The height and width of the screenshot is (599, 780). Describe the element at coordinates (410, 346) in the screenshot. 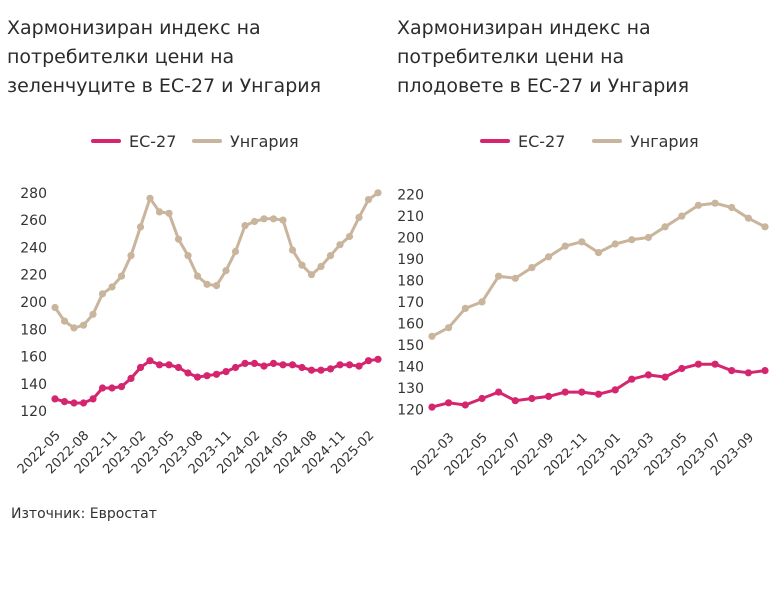

I see `y-tick-label: 150` at that location.